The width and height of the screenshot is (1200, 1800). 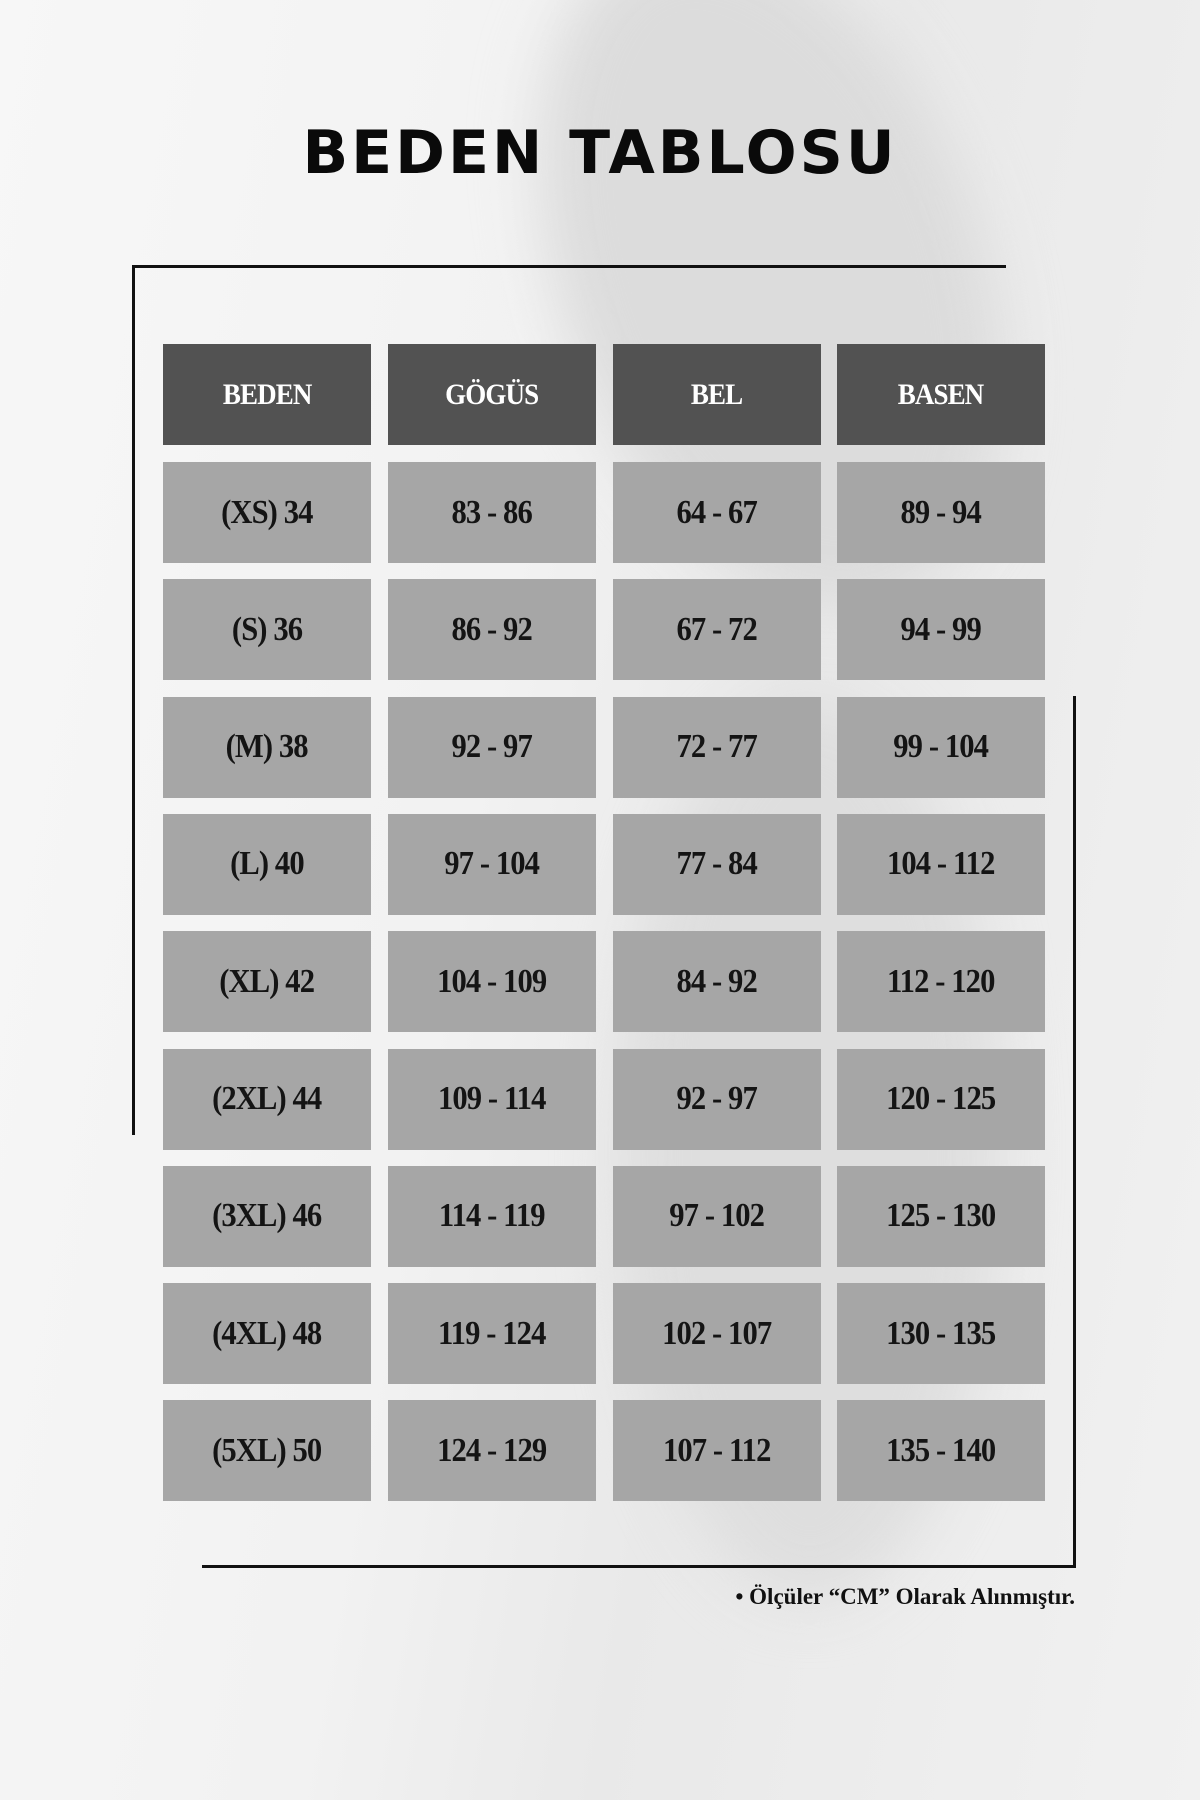 I want to click on table-cell: 130 - 135, so click(x=941, y=1334).